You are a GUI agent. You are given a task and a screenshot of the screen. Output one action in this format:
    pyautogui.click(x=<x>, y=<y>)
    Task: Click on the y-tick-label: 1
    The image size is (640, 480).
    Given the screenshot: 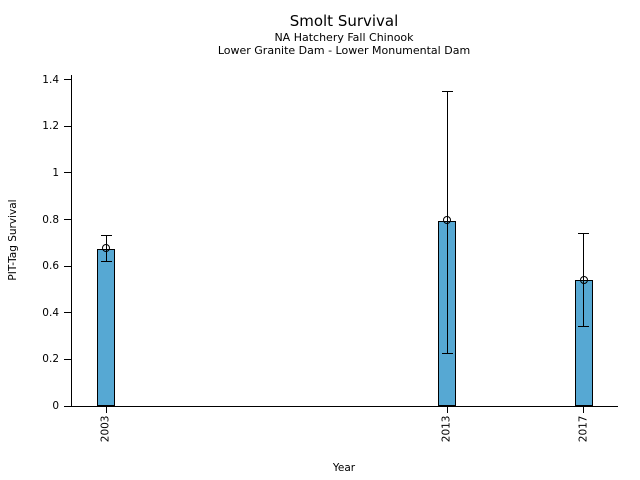 What is the action you would take?
    pyautogui.click(x=55, y=172)
    